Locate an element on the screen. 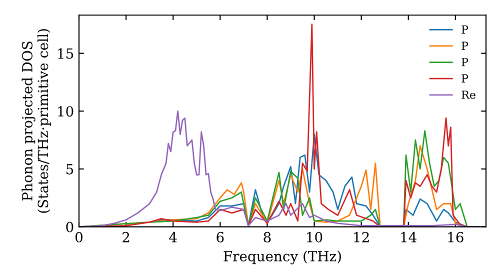 The height and width of the screenshot is (280, 500). x-tick-label: 4 is located at coordinates (173, 237).